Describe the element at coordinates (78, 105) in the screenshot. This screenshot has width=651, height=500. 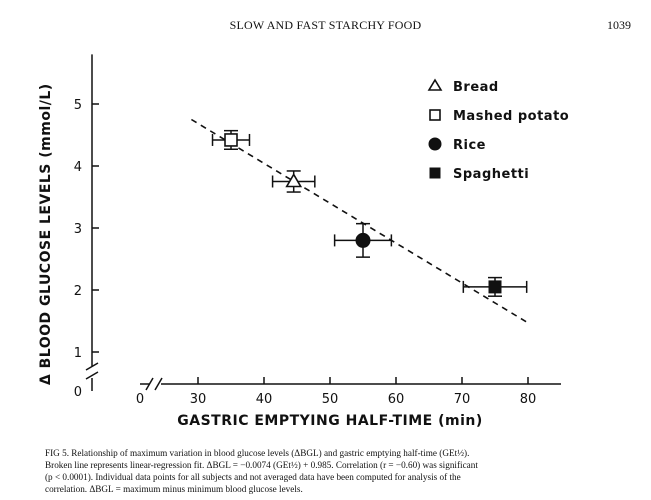
I see `y-tick-label-5: 5` at that location.